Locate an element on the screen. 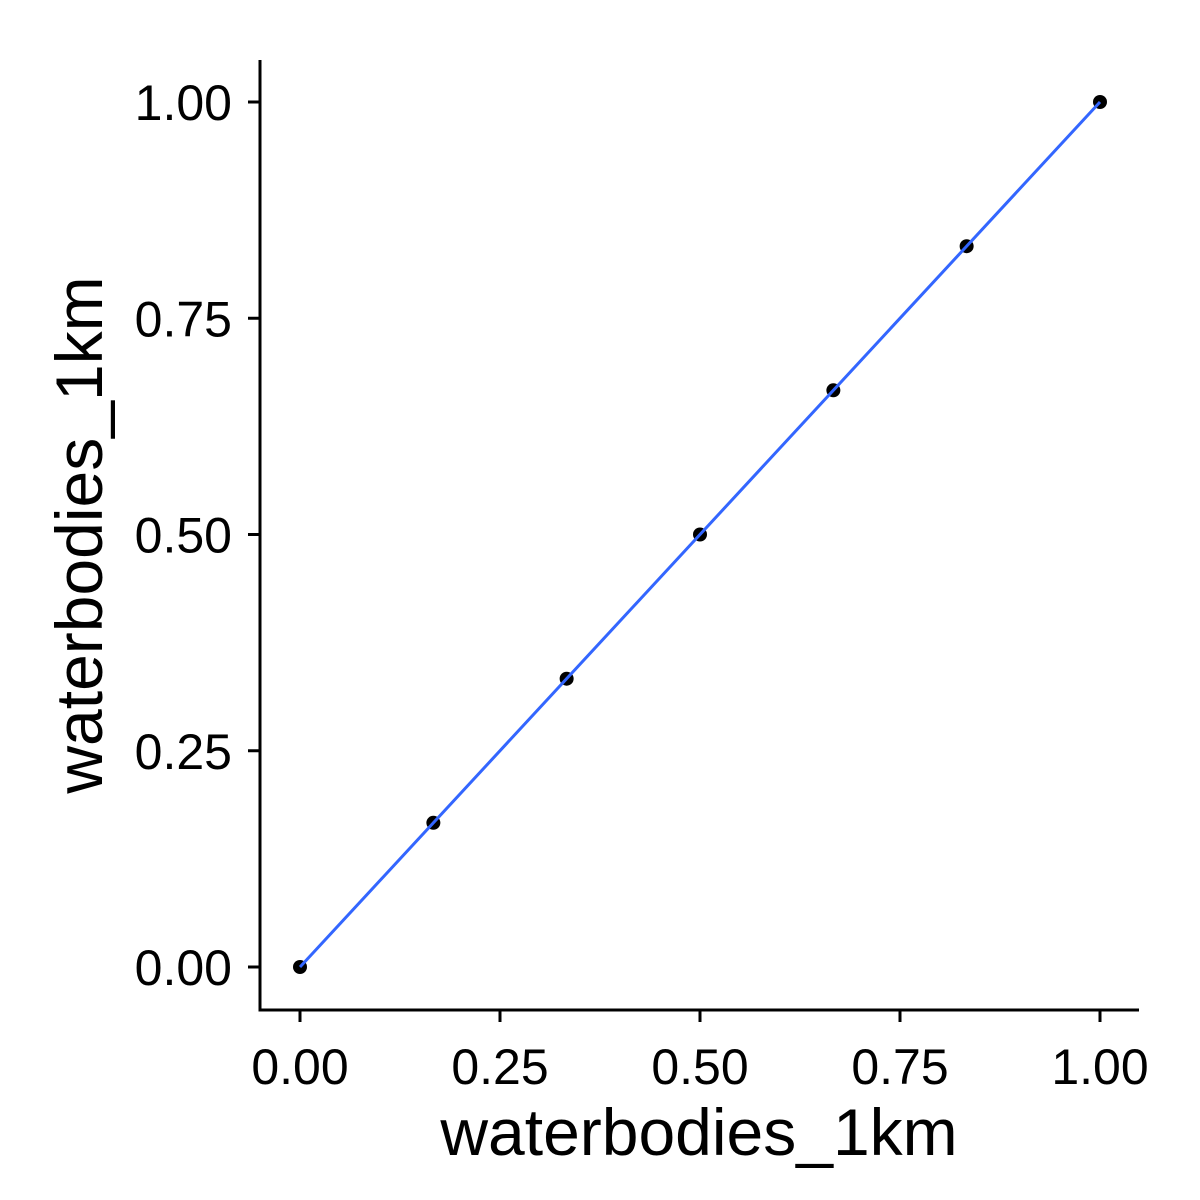 The height and width of the screenshot is (1200, 1200). y-axis-title: waterbodies_1km is located at coordinates (79, 535).